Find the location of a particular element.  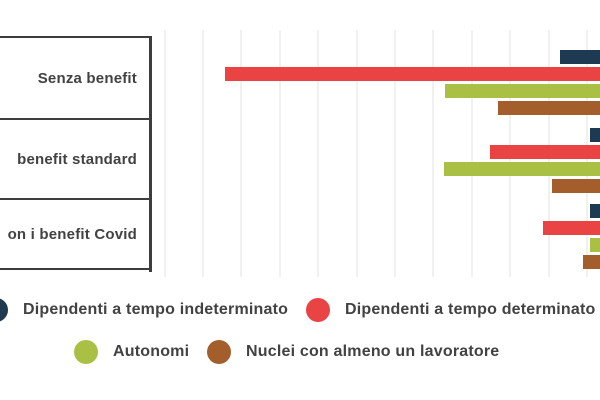

bar-series0-cat0 is located at coordinates (580, 57).